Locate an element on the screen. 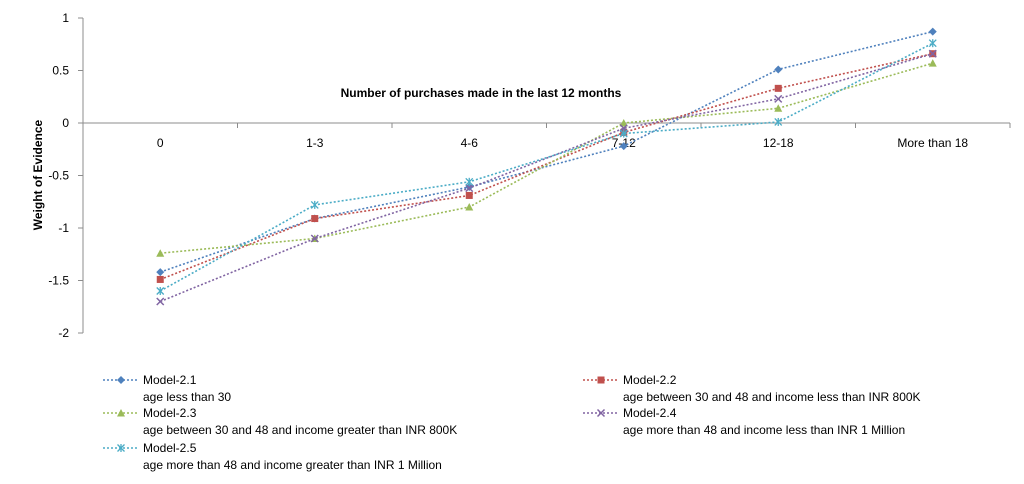  x-tick-label: 1-3 is located at coordinates (315, 143).